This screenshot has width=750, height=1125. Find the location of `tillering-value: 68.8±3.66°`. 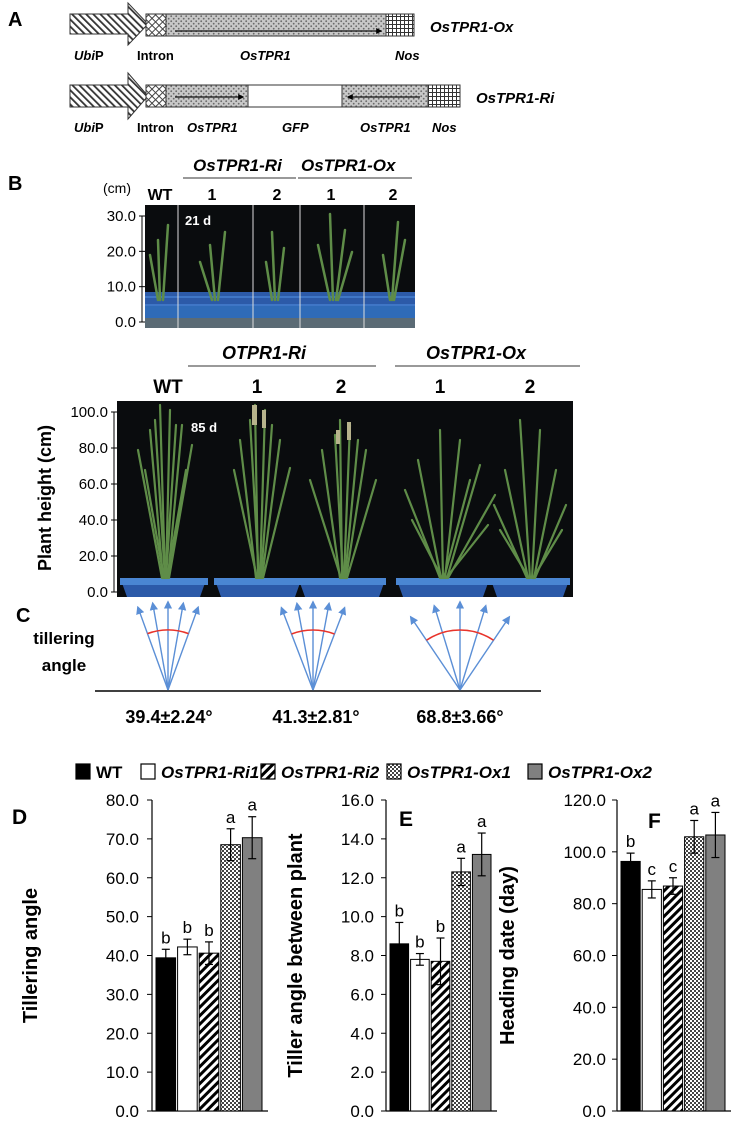

tillering-value: 68.8±3.66° is located at coordinates (459, 717).